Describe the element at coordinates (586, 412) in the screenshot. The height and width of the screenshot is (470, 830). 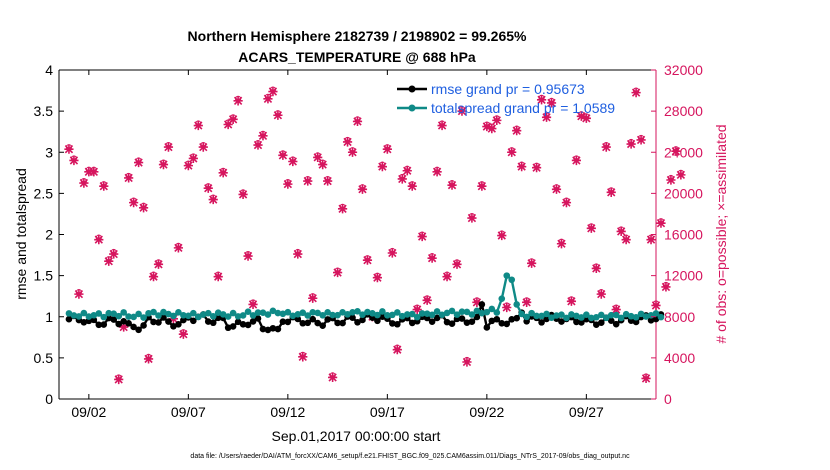
I see `x-tick-label: 09/27` at that location.